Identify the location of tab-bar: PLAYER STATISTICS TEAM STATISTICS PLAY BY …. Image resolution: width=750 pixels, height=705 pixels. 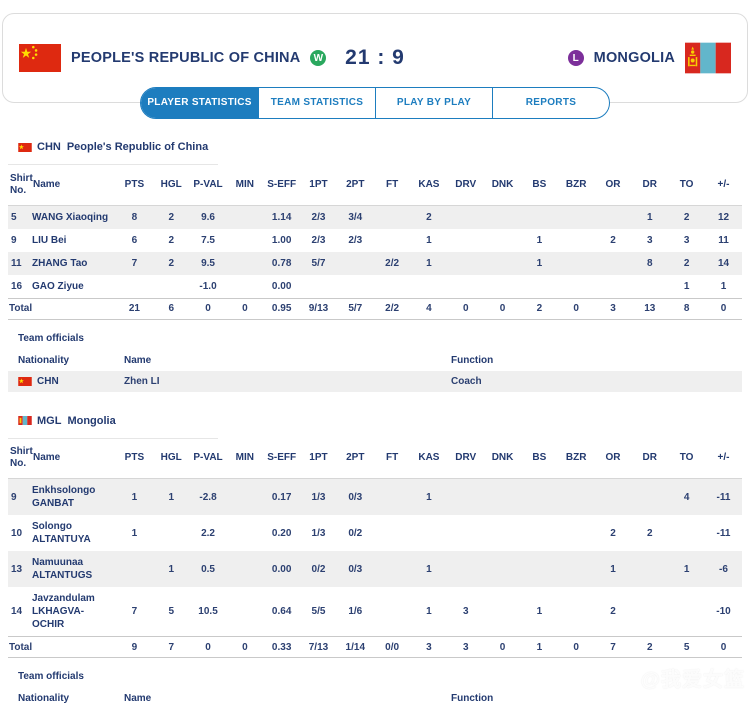
(375, 103).